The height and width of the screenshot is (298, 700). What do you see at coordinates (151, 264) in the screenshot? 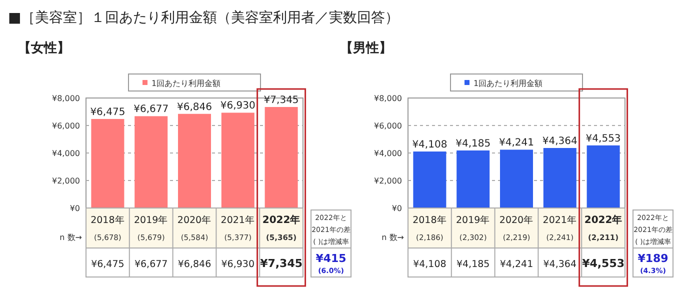
I see `data-label: ¥6,677` at bounding box center [151, 264].